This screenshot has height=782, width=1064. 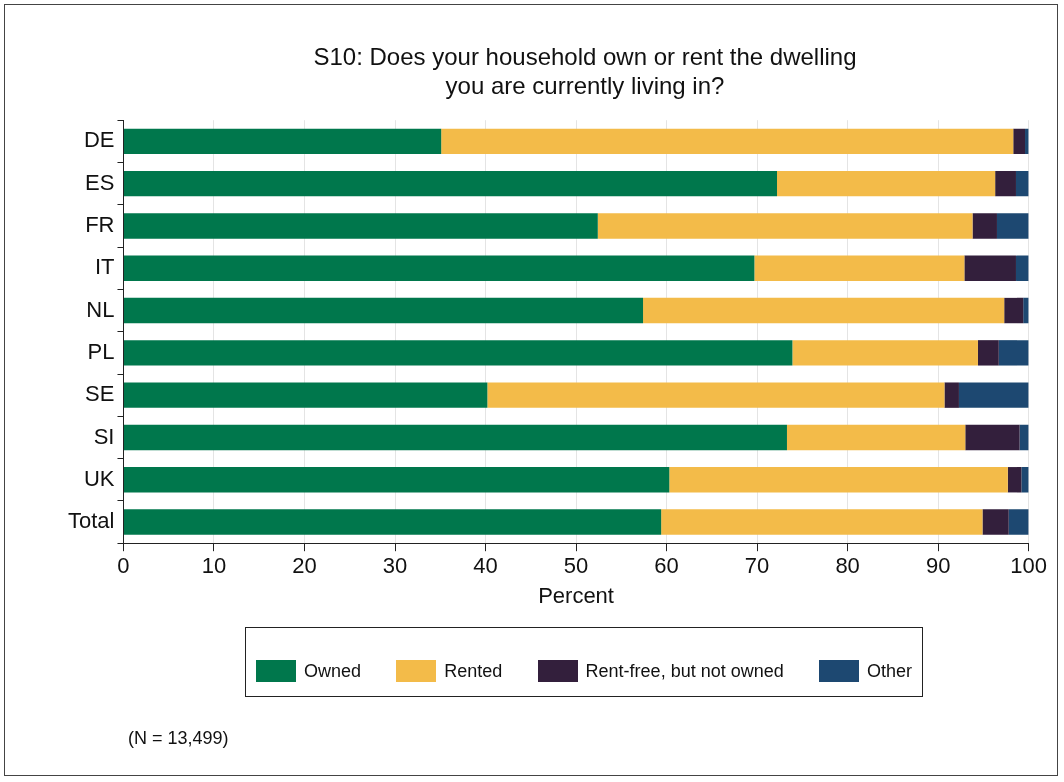 What do you see at coordinates (585, 71) in the screenshot?
I see `chart-title: S10: Does your household own or rent the dwelling you are currently living in?` at bounding box center [585, 71].